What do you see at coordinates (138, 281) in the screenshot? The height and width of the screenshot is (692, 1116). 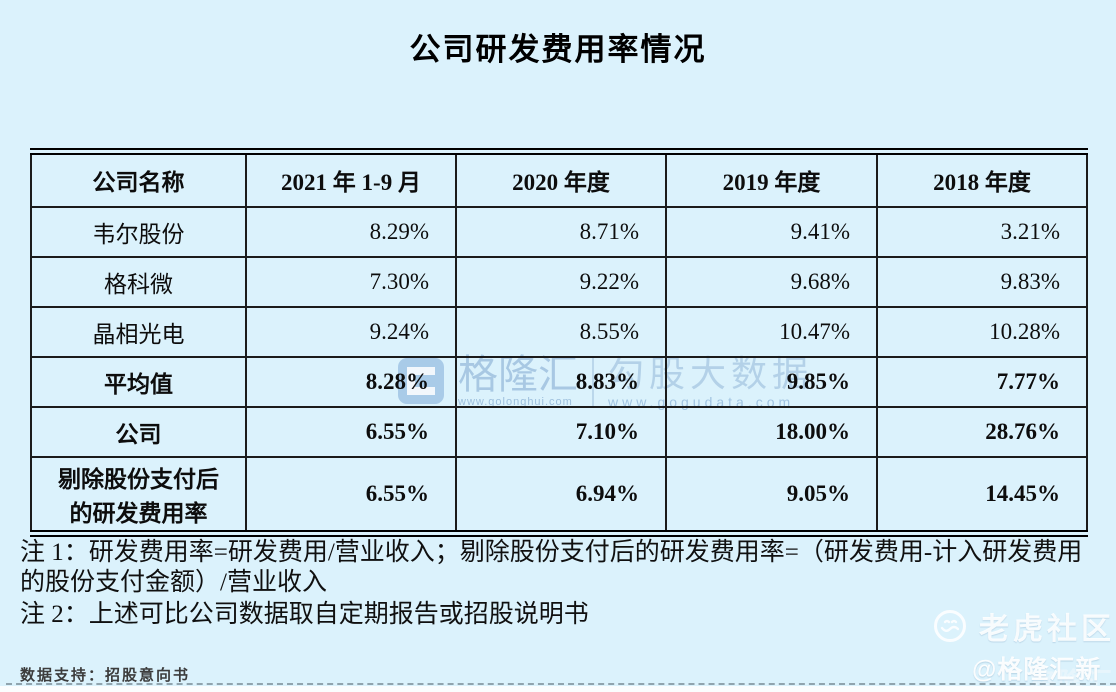 I see `row-label: 格科微` at bounding box center [138, 281].